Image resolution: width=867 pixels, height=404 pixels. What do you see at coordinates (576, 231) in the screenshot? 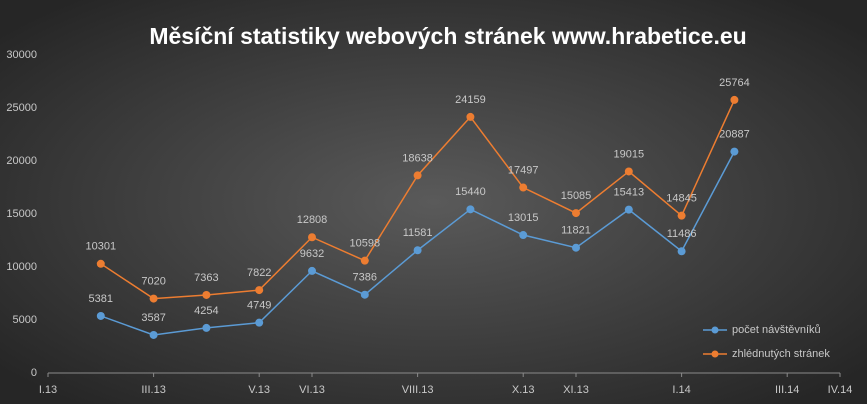
I see `data-label: 11821` at bounding box center [576, 231].